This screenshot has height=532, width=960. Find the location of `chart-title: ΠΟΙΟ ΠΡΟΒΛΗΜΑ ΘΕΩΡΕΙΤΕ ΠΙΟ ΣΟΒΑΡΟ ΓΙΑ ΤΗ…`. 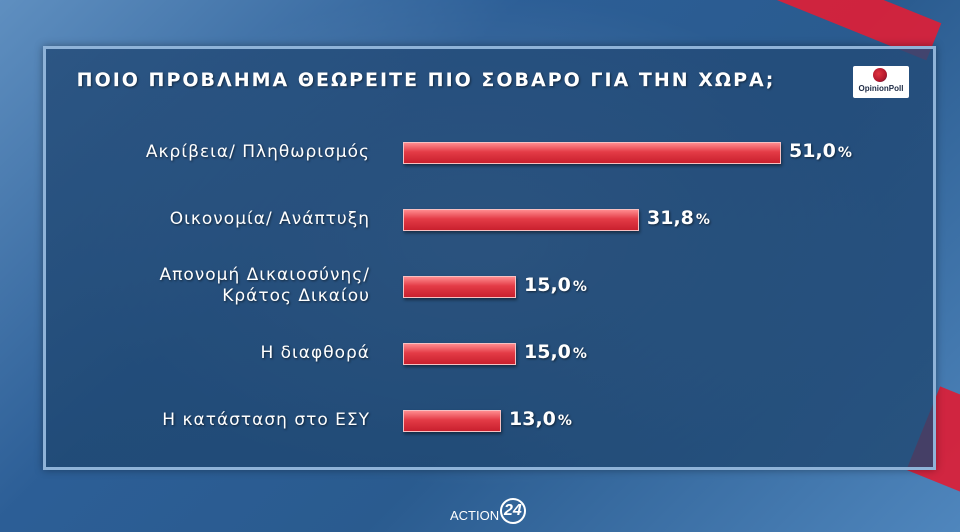

chart-title: ΠΟΙΟ ΠΡΟΒΛΗΜΑ ΘΕΩΡΕΙΤΕ ΠΙΟ ΣΟΒΑΡΟ ΓΙΑ ΤΗ… is located at coordinates (426, 80).